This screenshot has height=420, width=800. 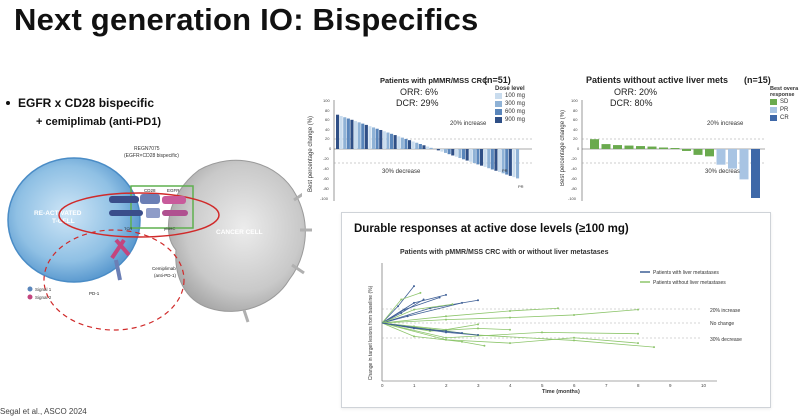 What do you see at coordinates (139, 215) in the screenshot?
I see `synapse-highlight` at bounding box center [139, 215].